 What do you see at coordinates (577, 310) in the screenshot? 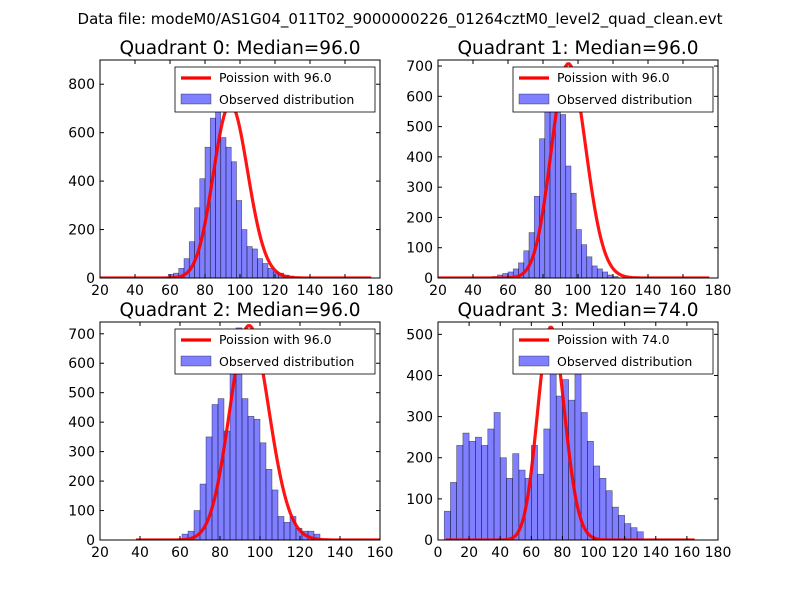
I see `panel-title: Quadrant 3: Median=74.0` at bounding box center [577, 310].